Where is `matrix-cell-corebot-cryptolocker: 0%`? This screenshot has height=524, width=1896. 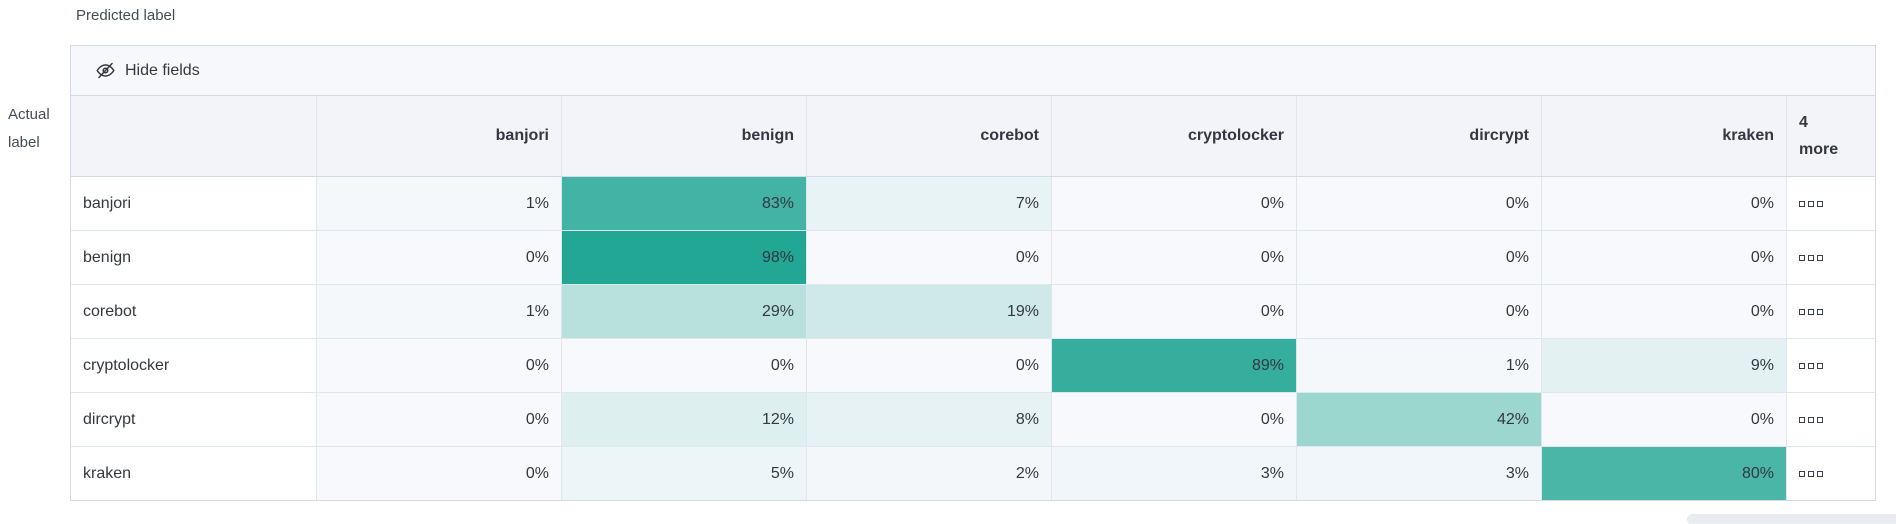 matrix-cell-corebot-cryptolocker: 0% is located at coordinates (1174, 311).